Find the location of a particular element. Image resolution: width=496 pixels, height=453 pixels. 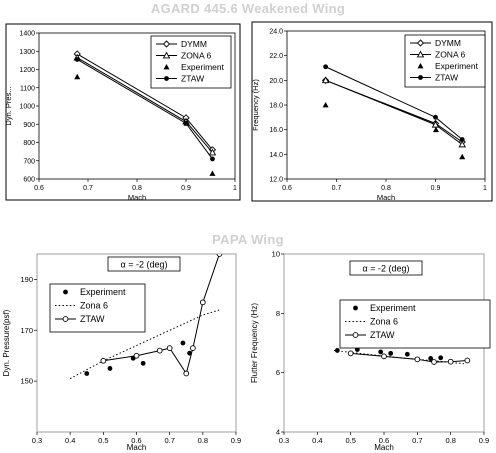

annotation-label: α = -2 (deg) is located at coordinates (144, 265).